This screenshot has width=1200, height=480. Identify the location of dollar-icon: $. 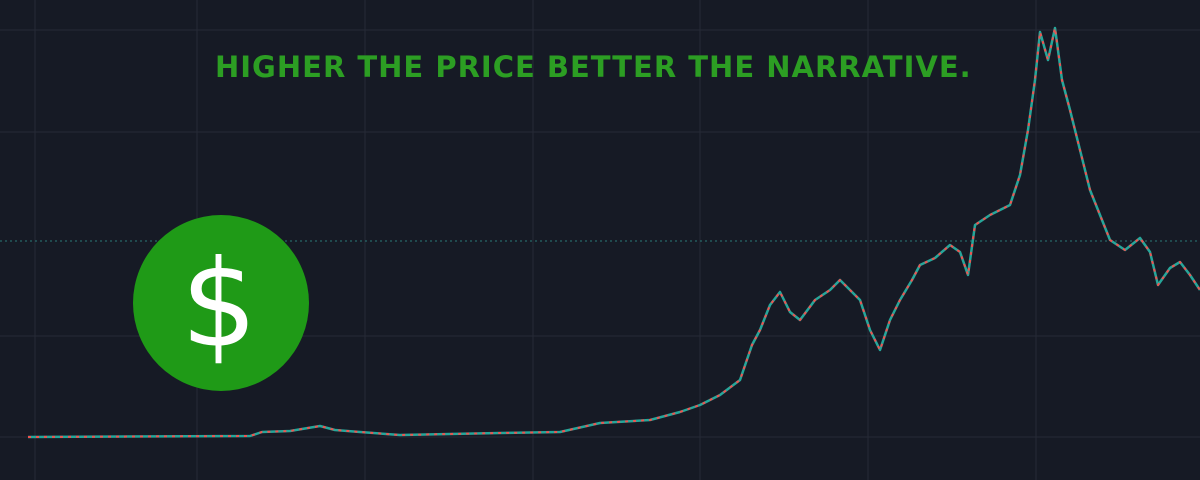
(219, 305).